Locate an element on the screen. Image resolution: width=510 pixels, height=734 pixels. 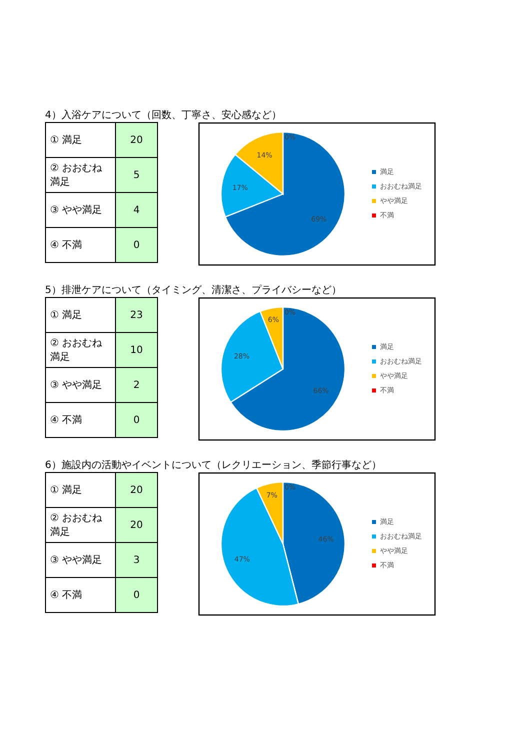
data-label: 2 is located at coordinates (137, 385).